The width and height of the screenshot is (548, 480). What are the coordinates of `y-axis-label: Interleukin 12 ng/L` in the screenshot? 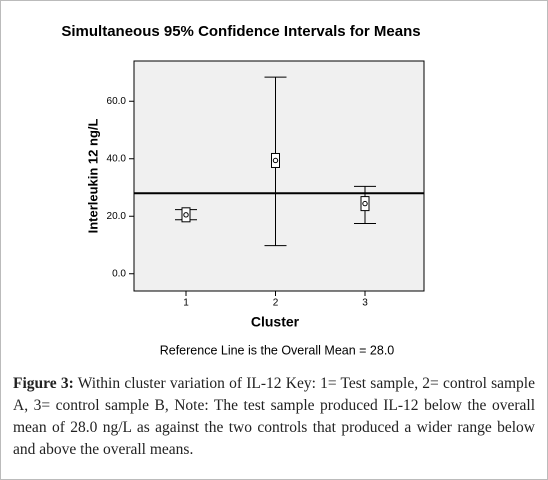 It's located at (92, 176).